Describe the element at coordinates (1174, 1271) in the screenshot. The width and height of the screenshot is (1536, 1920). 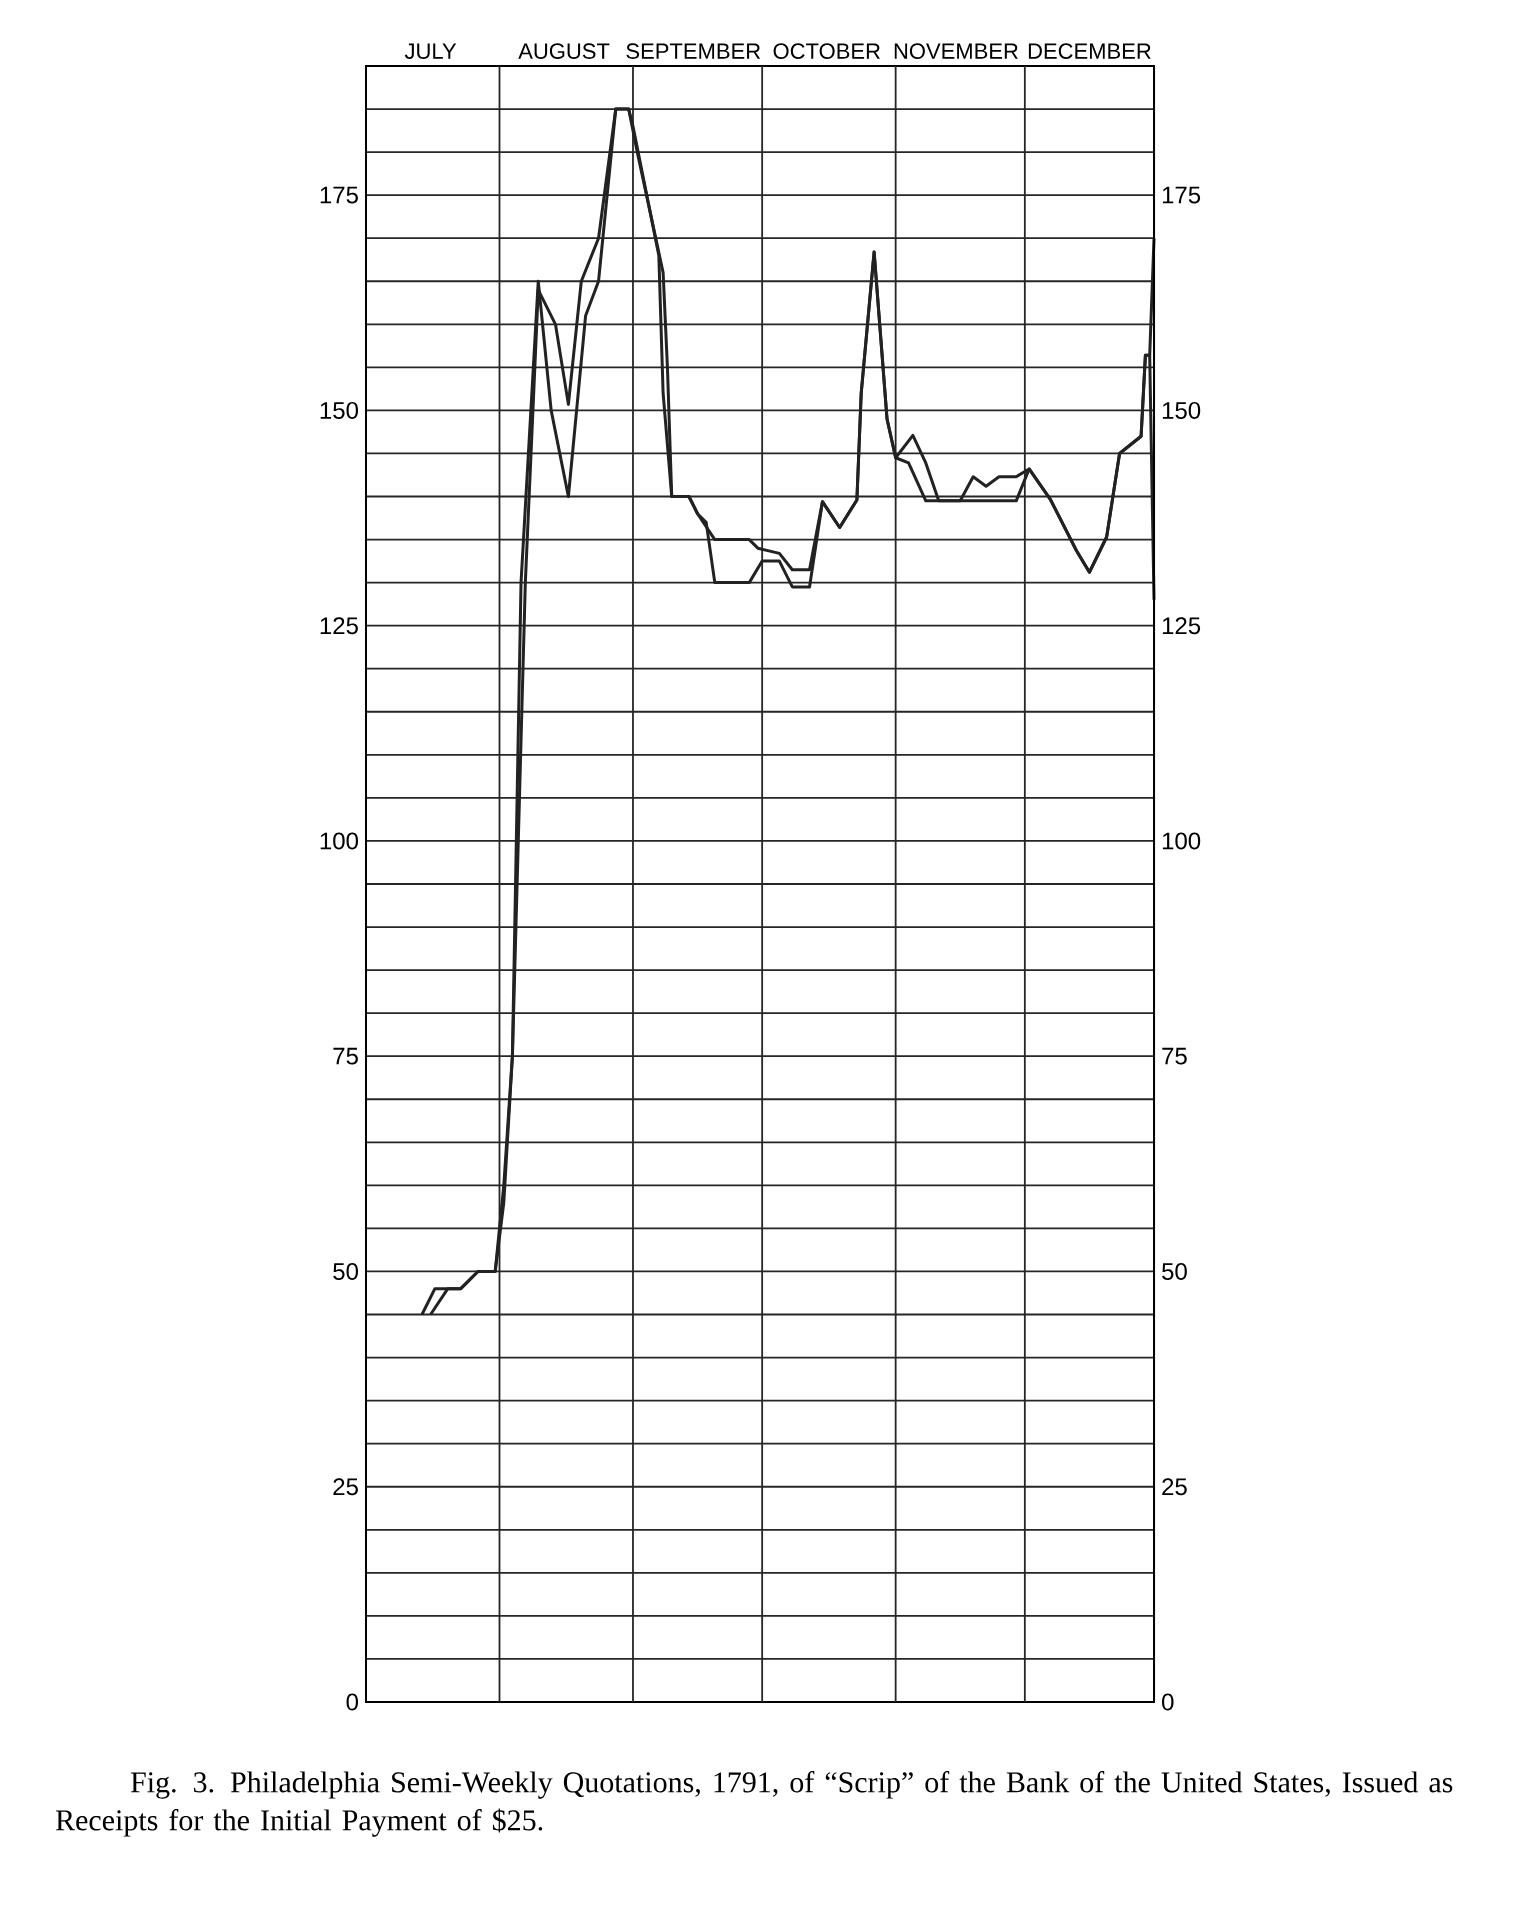
I see `y2-tick-label: 50` at that location.